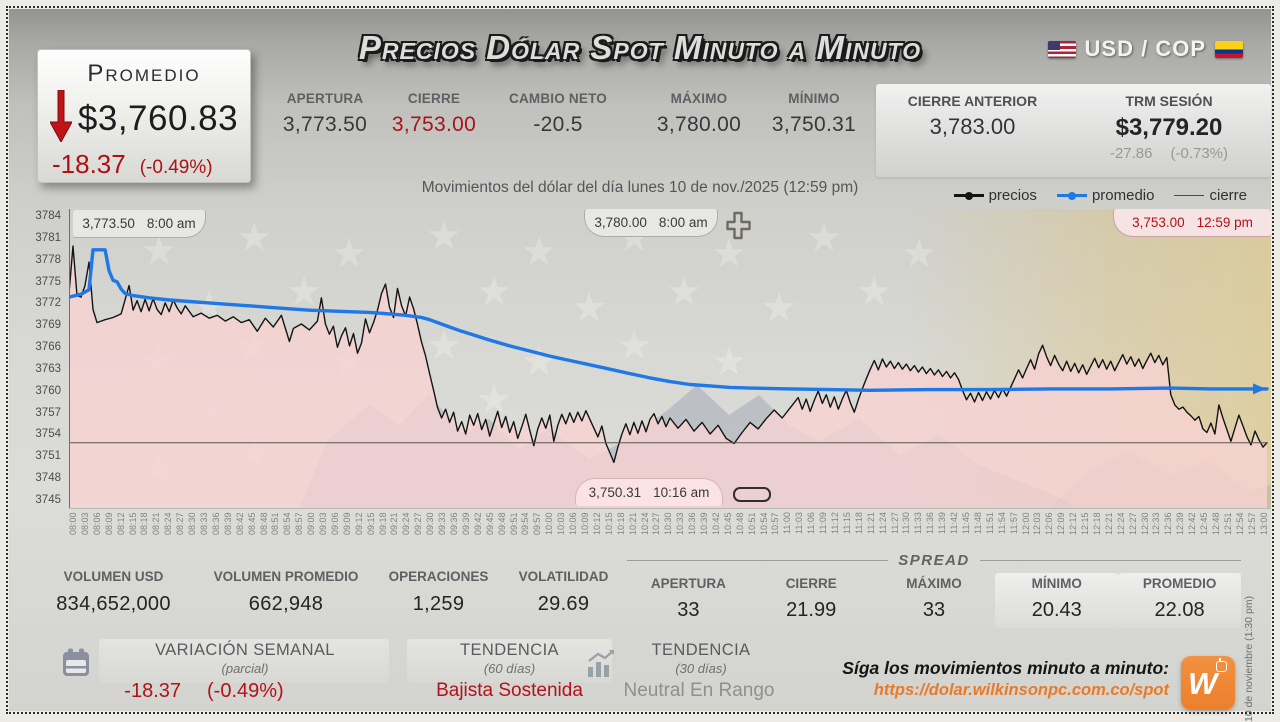 The image size is (1280, 722). Describe the element at coordinates (934, 598) in the screenshot. I see `spread-maximo: MÁXIMO 33` at that location.